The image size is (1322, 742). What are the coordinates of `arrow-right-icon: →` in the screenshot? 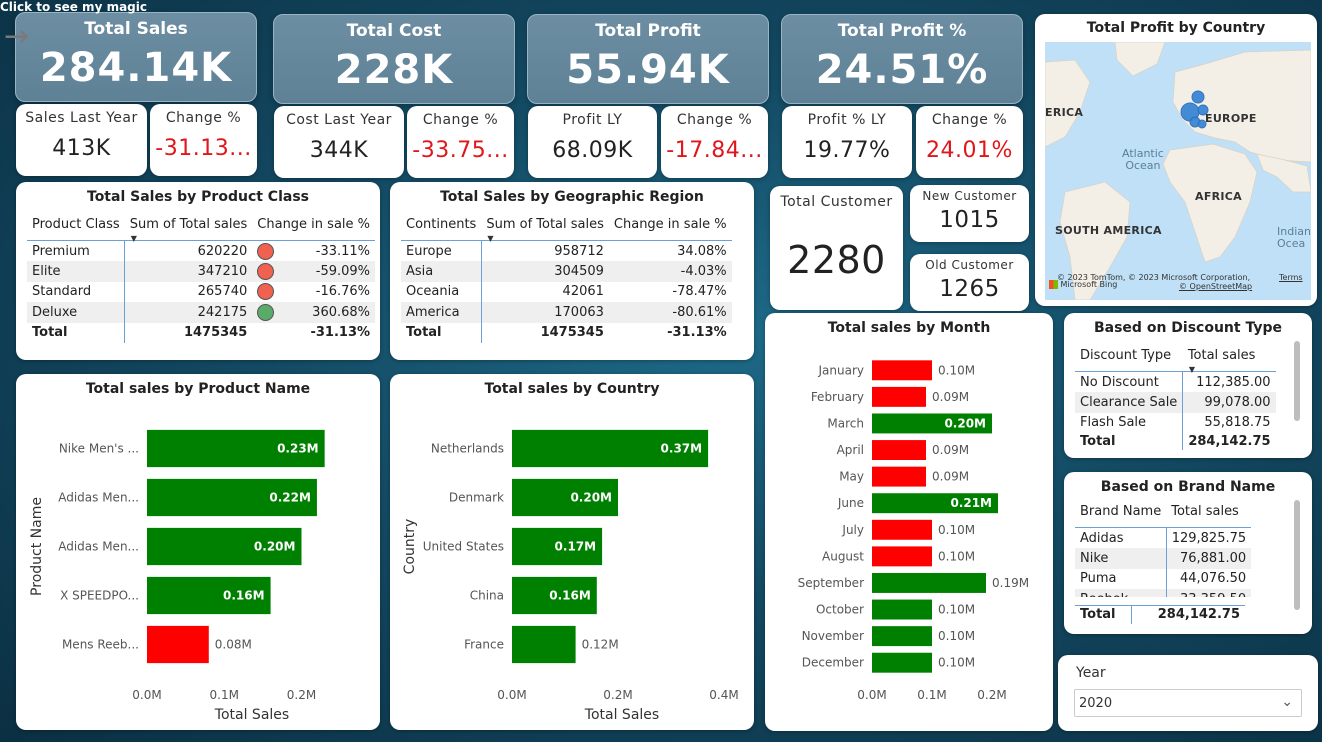 It's located at (17, 36).